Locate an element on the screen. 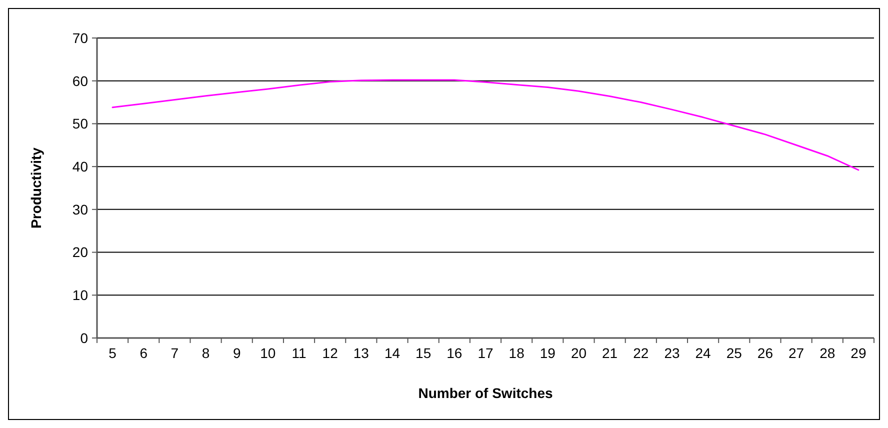 Image resolution: width=888 pixels, height=428 pixels. x-tick-label: 13 is located at coordinates (361, 353).